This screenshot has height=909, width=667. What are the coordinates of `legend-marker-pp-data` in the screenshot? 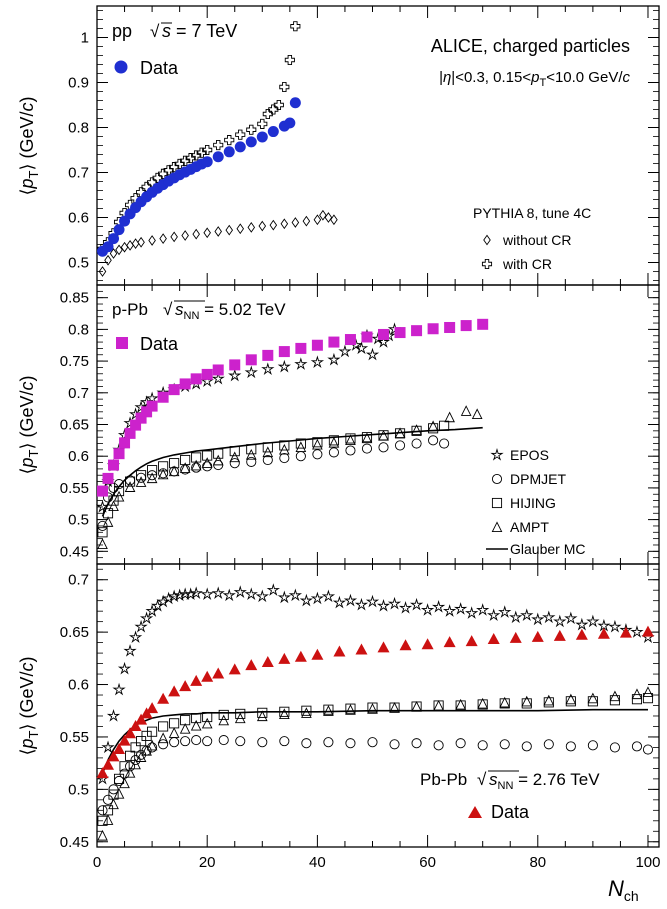 It's located at (121, 67).